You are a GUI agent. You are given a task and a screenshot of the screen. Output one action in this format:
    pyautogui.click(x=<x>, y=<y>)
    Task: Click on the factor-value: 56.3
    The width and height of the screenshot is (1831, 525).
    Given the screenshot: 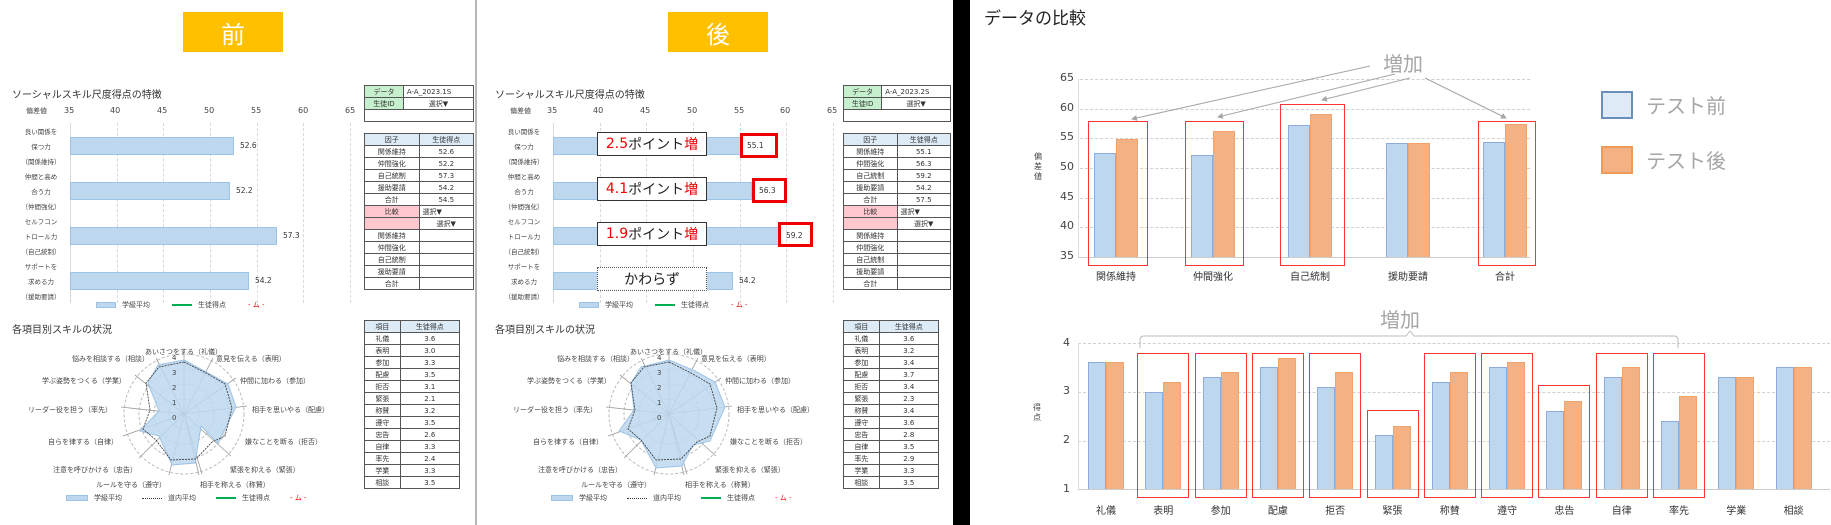 What is the action you would take?
    pyautogui.click(x=767, y=190)
    